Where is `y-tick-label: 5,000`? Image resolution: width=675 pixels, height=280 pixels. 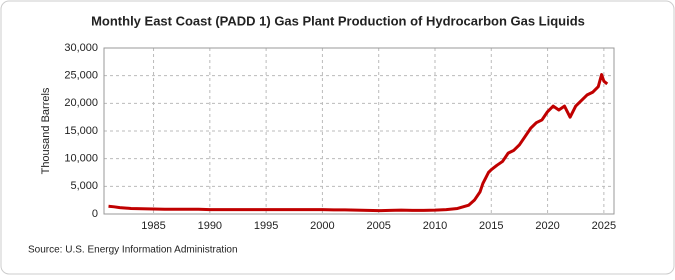 y-tick-label: 5,000 is located at coordinates (84, 186).